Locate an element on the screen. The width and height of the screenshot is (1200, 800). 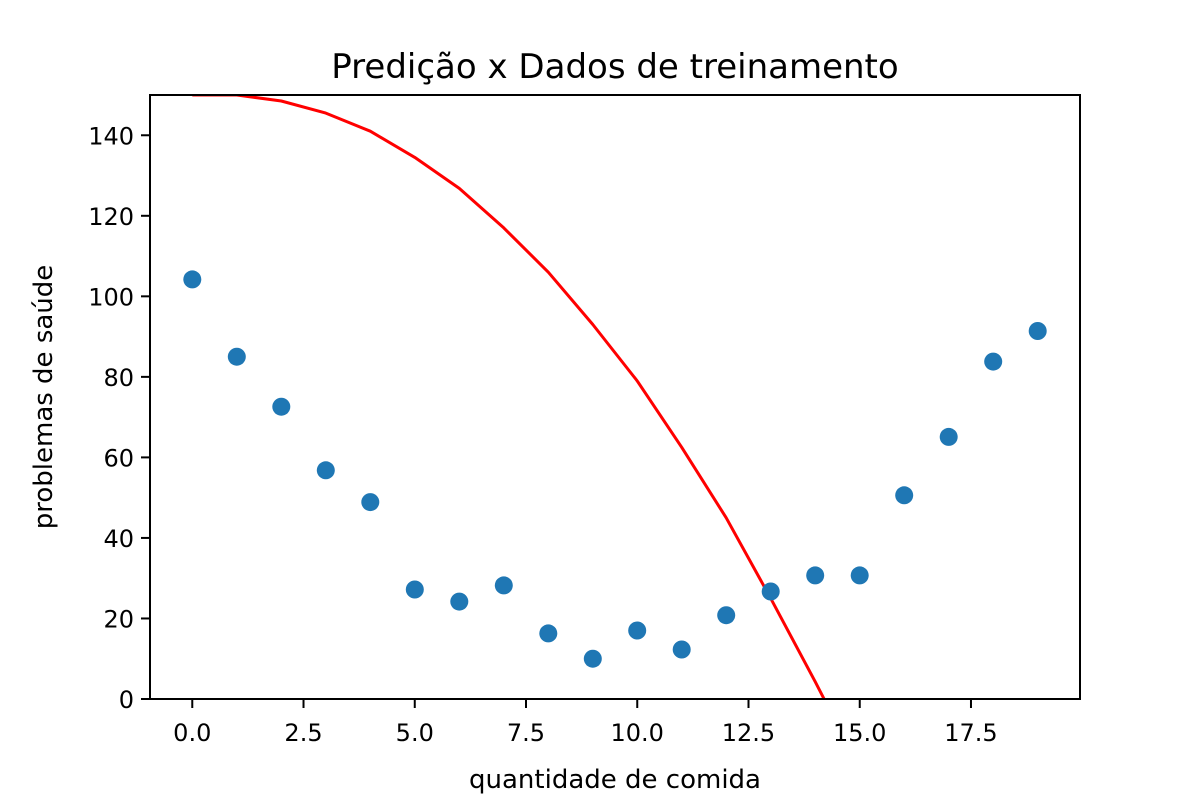
x-tick-label: 5.0 is located at coordinates (415, 733).